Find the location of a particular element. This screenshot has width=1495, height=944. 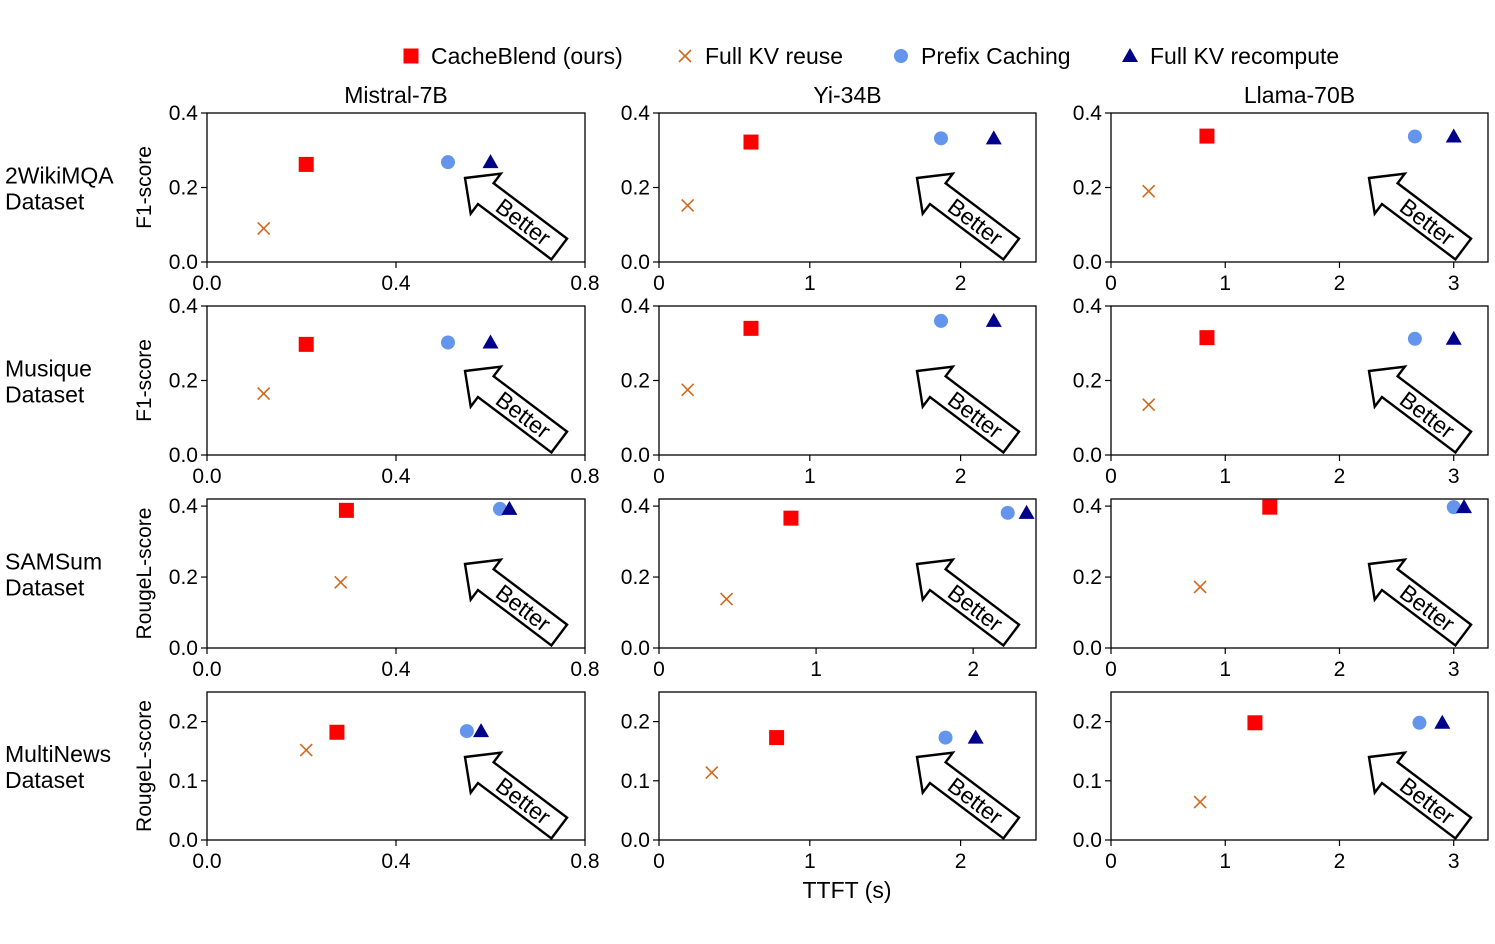

y-axis-label: RougeL-score is located at coordinates (144, 766).